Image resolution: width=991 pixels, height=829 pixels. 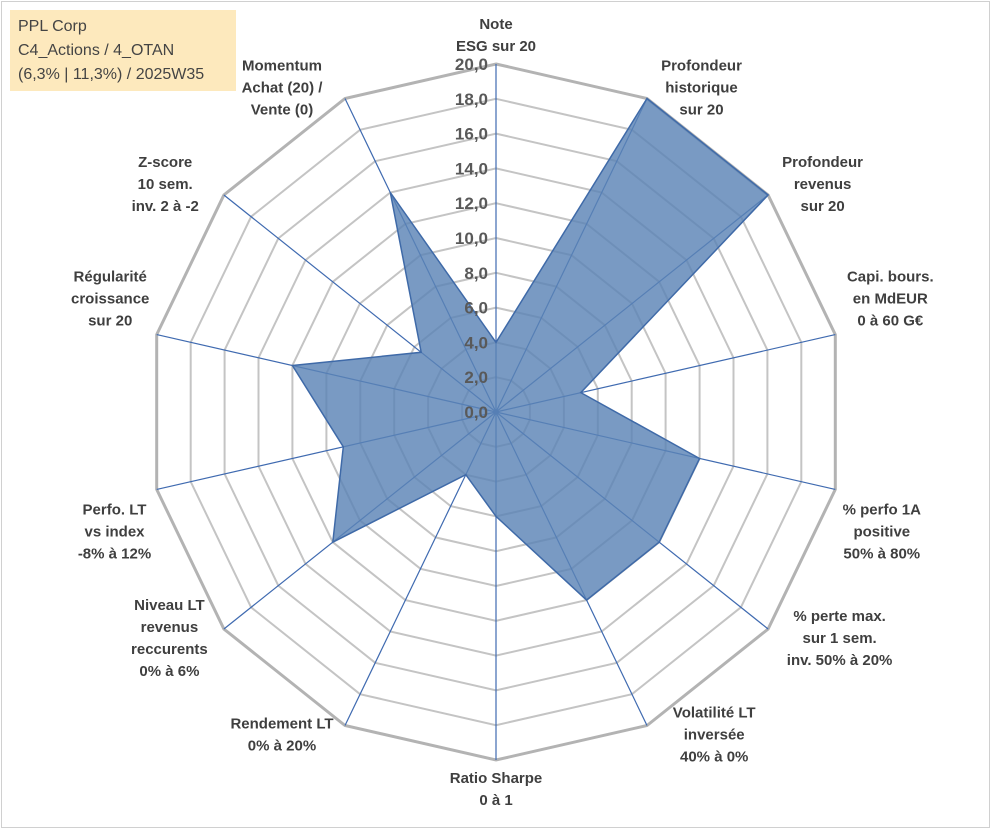 I want to click on axis-label: 0% à 6%, so click(x=169, y=671).